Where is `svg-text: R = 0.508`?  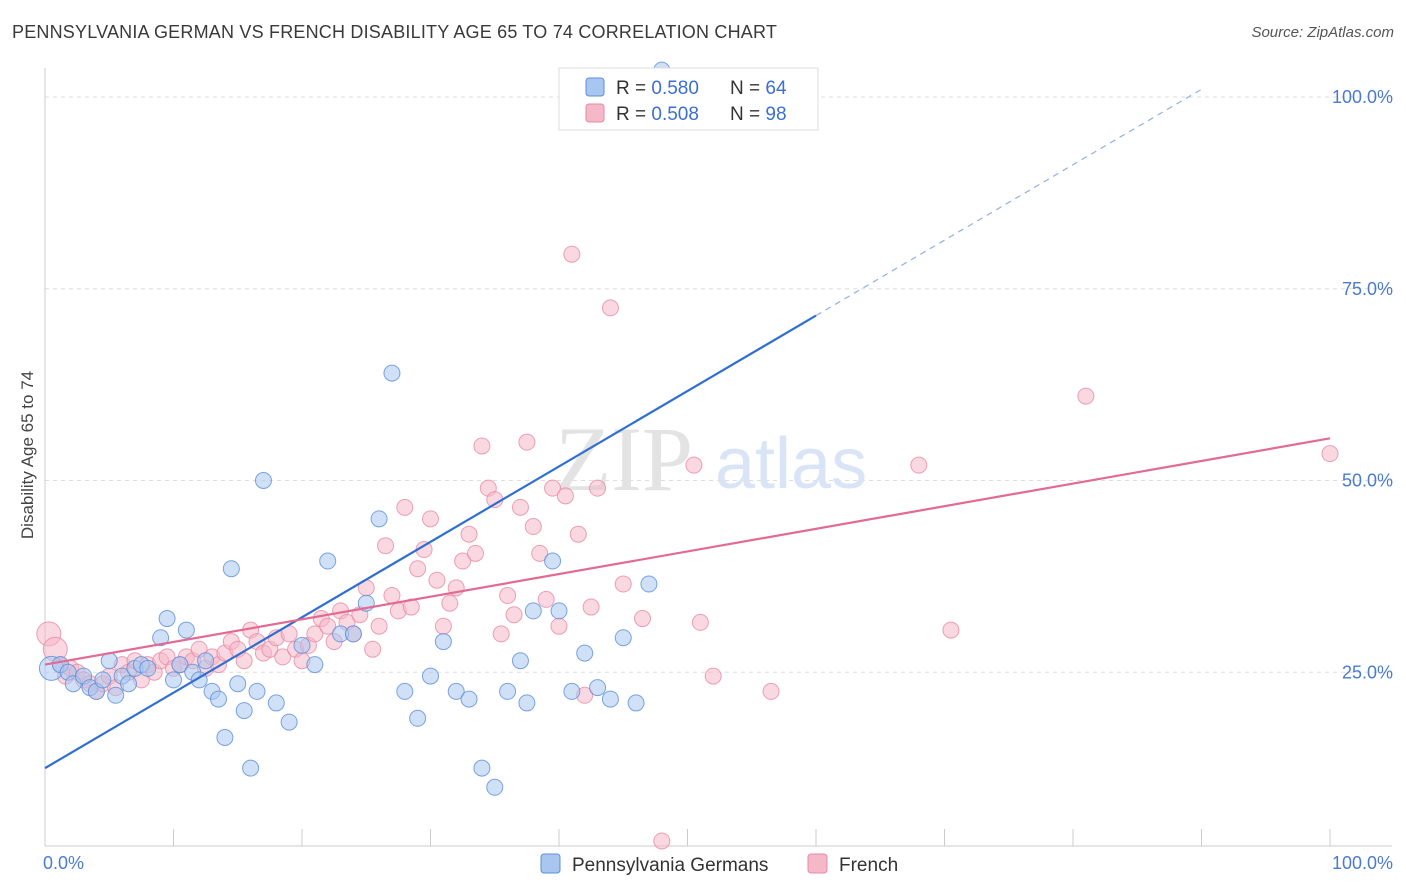
svg-text: R = 0.508 is located at coordinates (657, 114).